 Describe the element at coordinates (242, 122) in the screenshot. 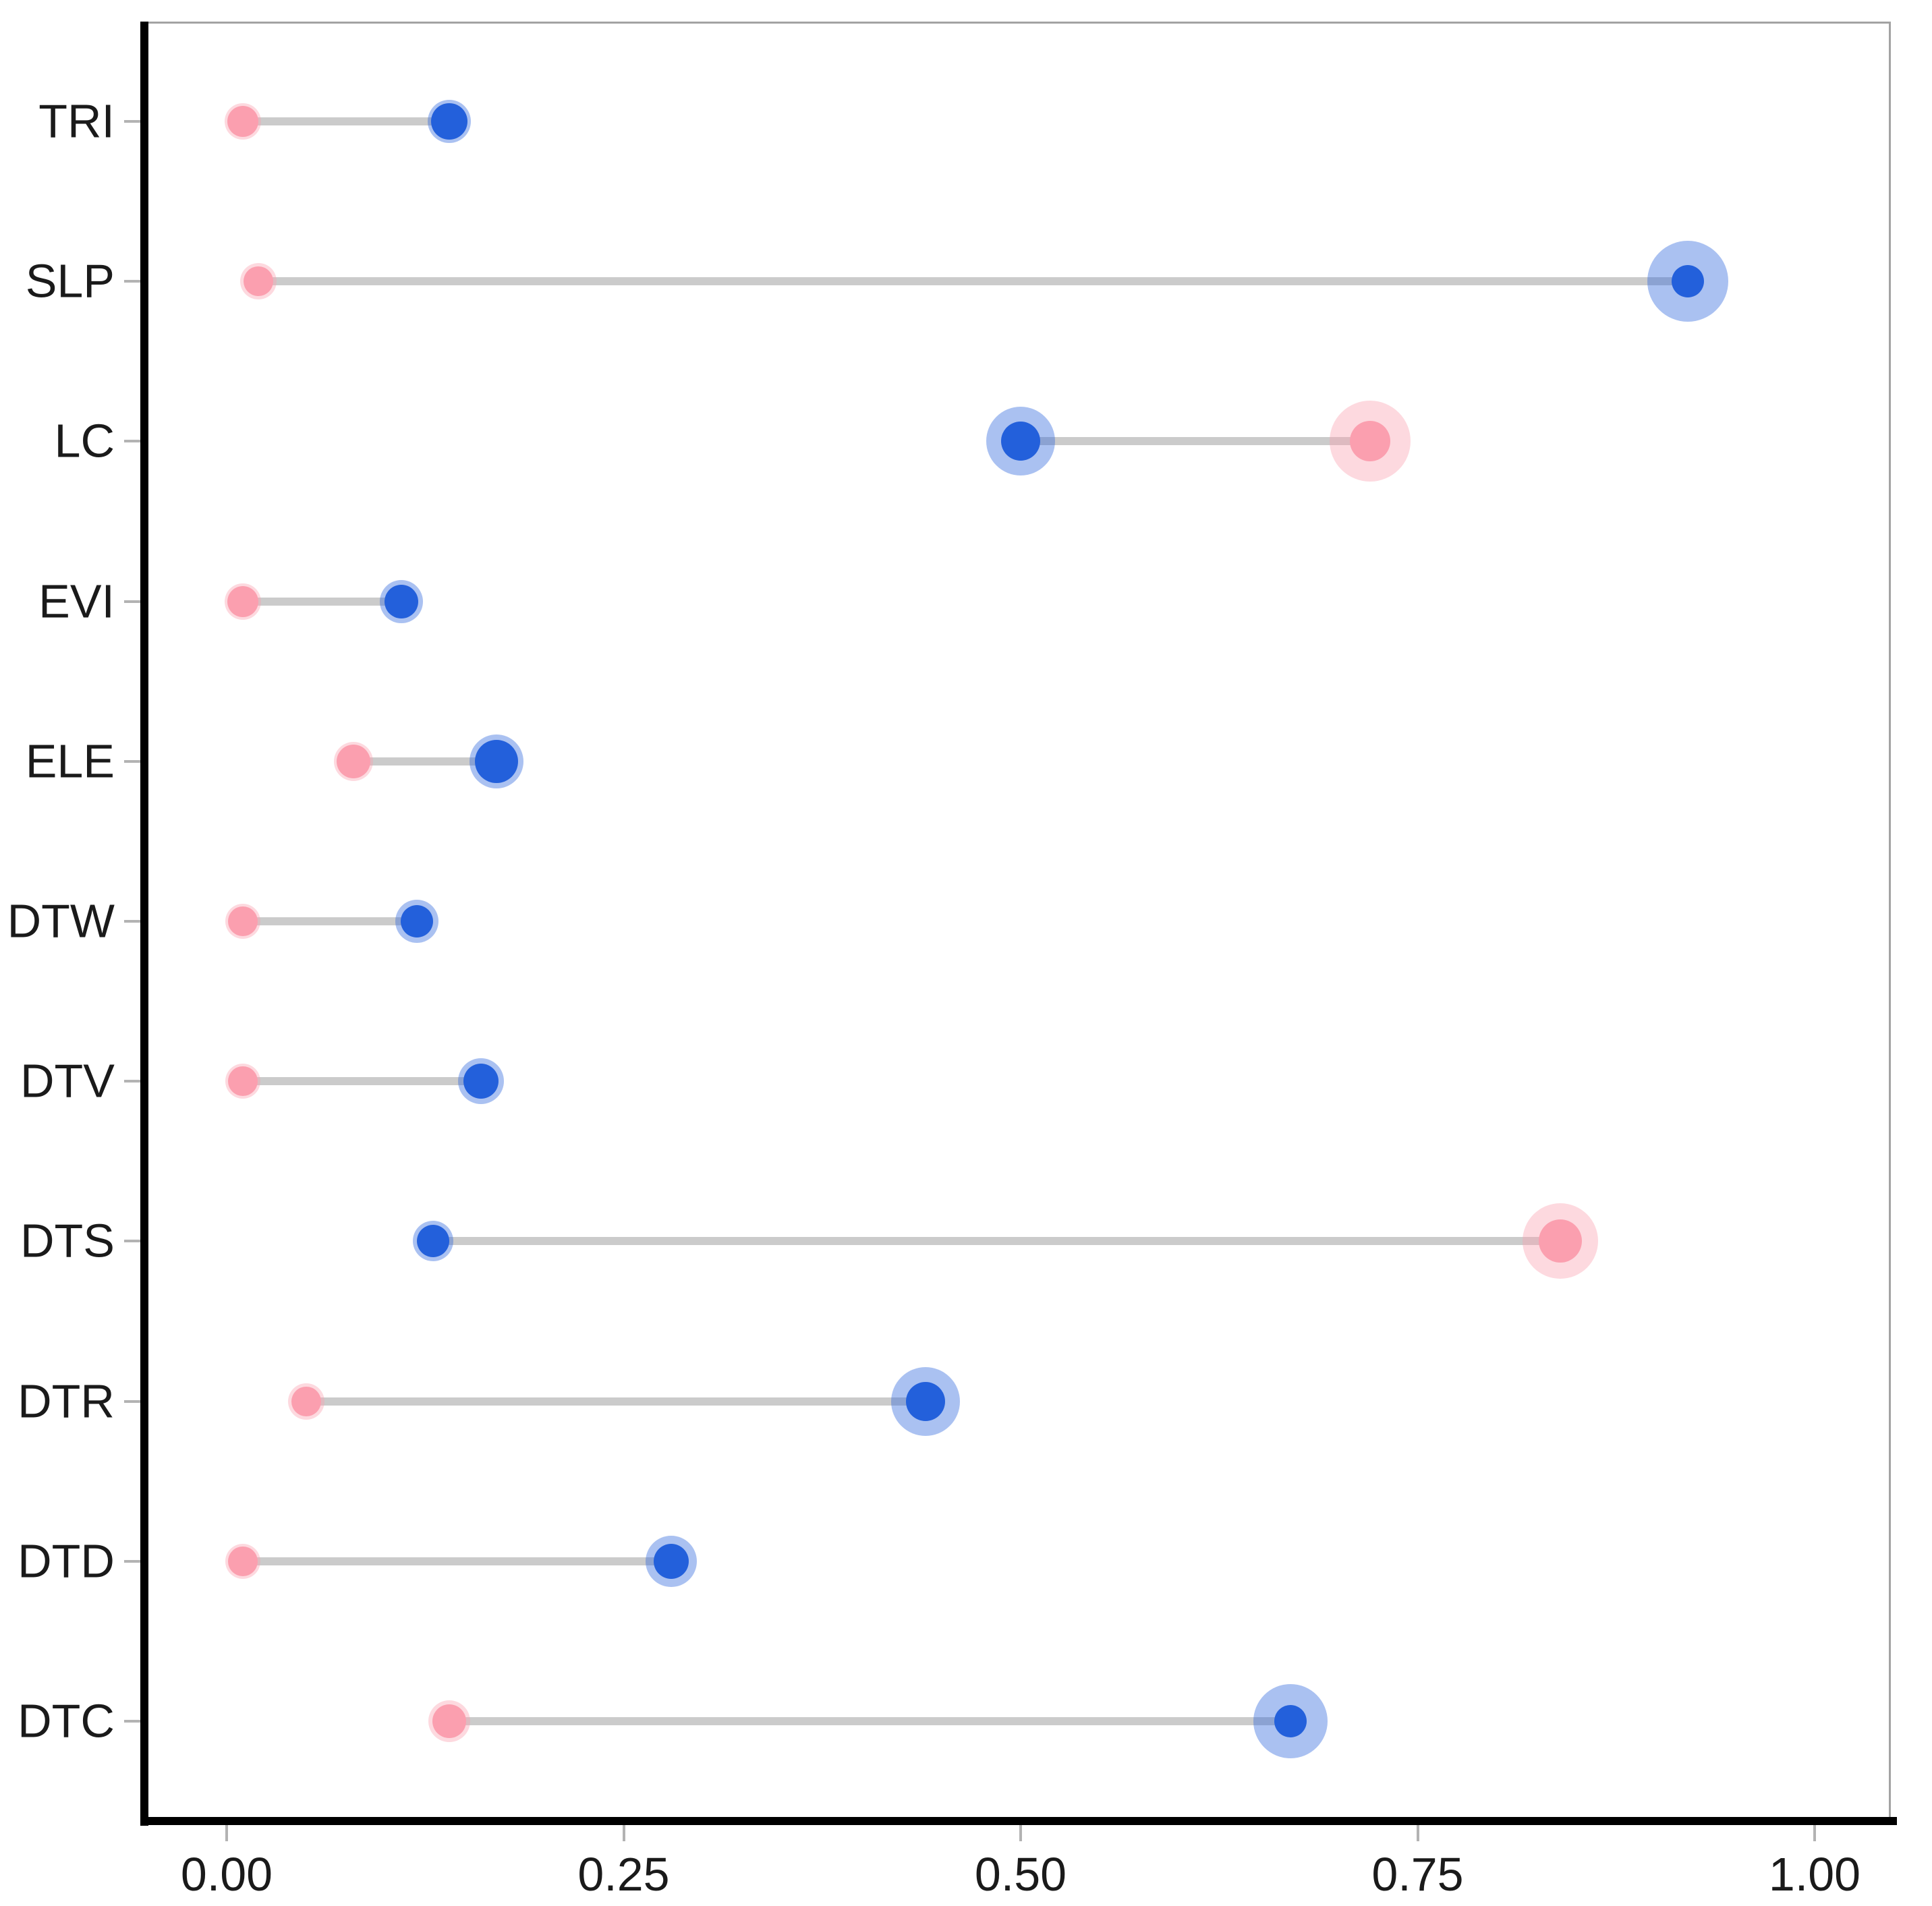

I see `dot-pink-tri` at that location.